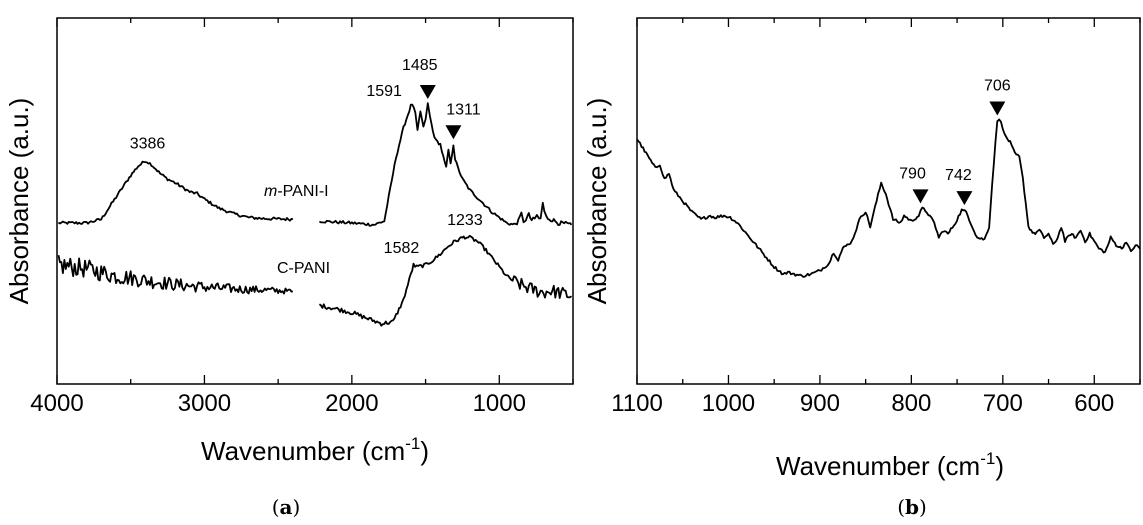 The image size is (1143, 525). What do you see at coordinates (296, 191) in the screenshot?
I see `series-label-m-pani-i: m-PANI-I` at bounding box center [296, 191].